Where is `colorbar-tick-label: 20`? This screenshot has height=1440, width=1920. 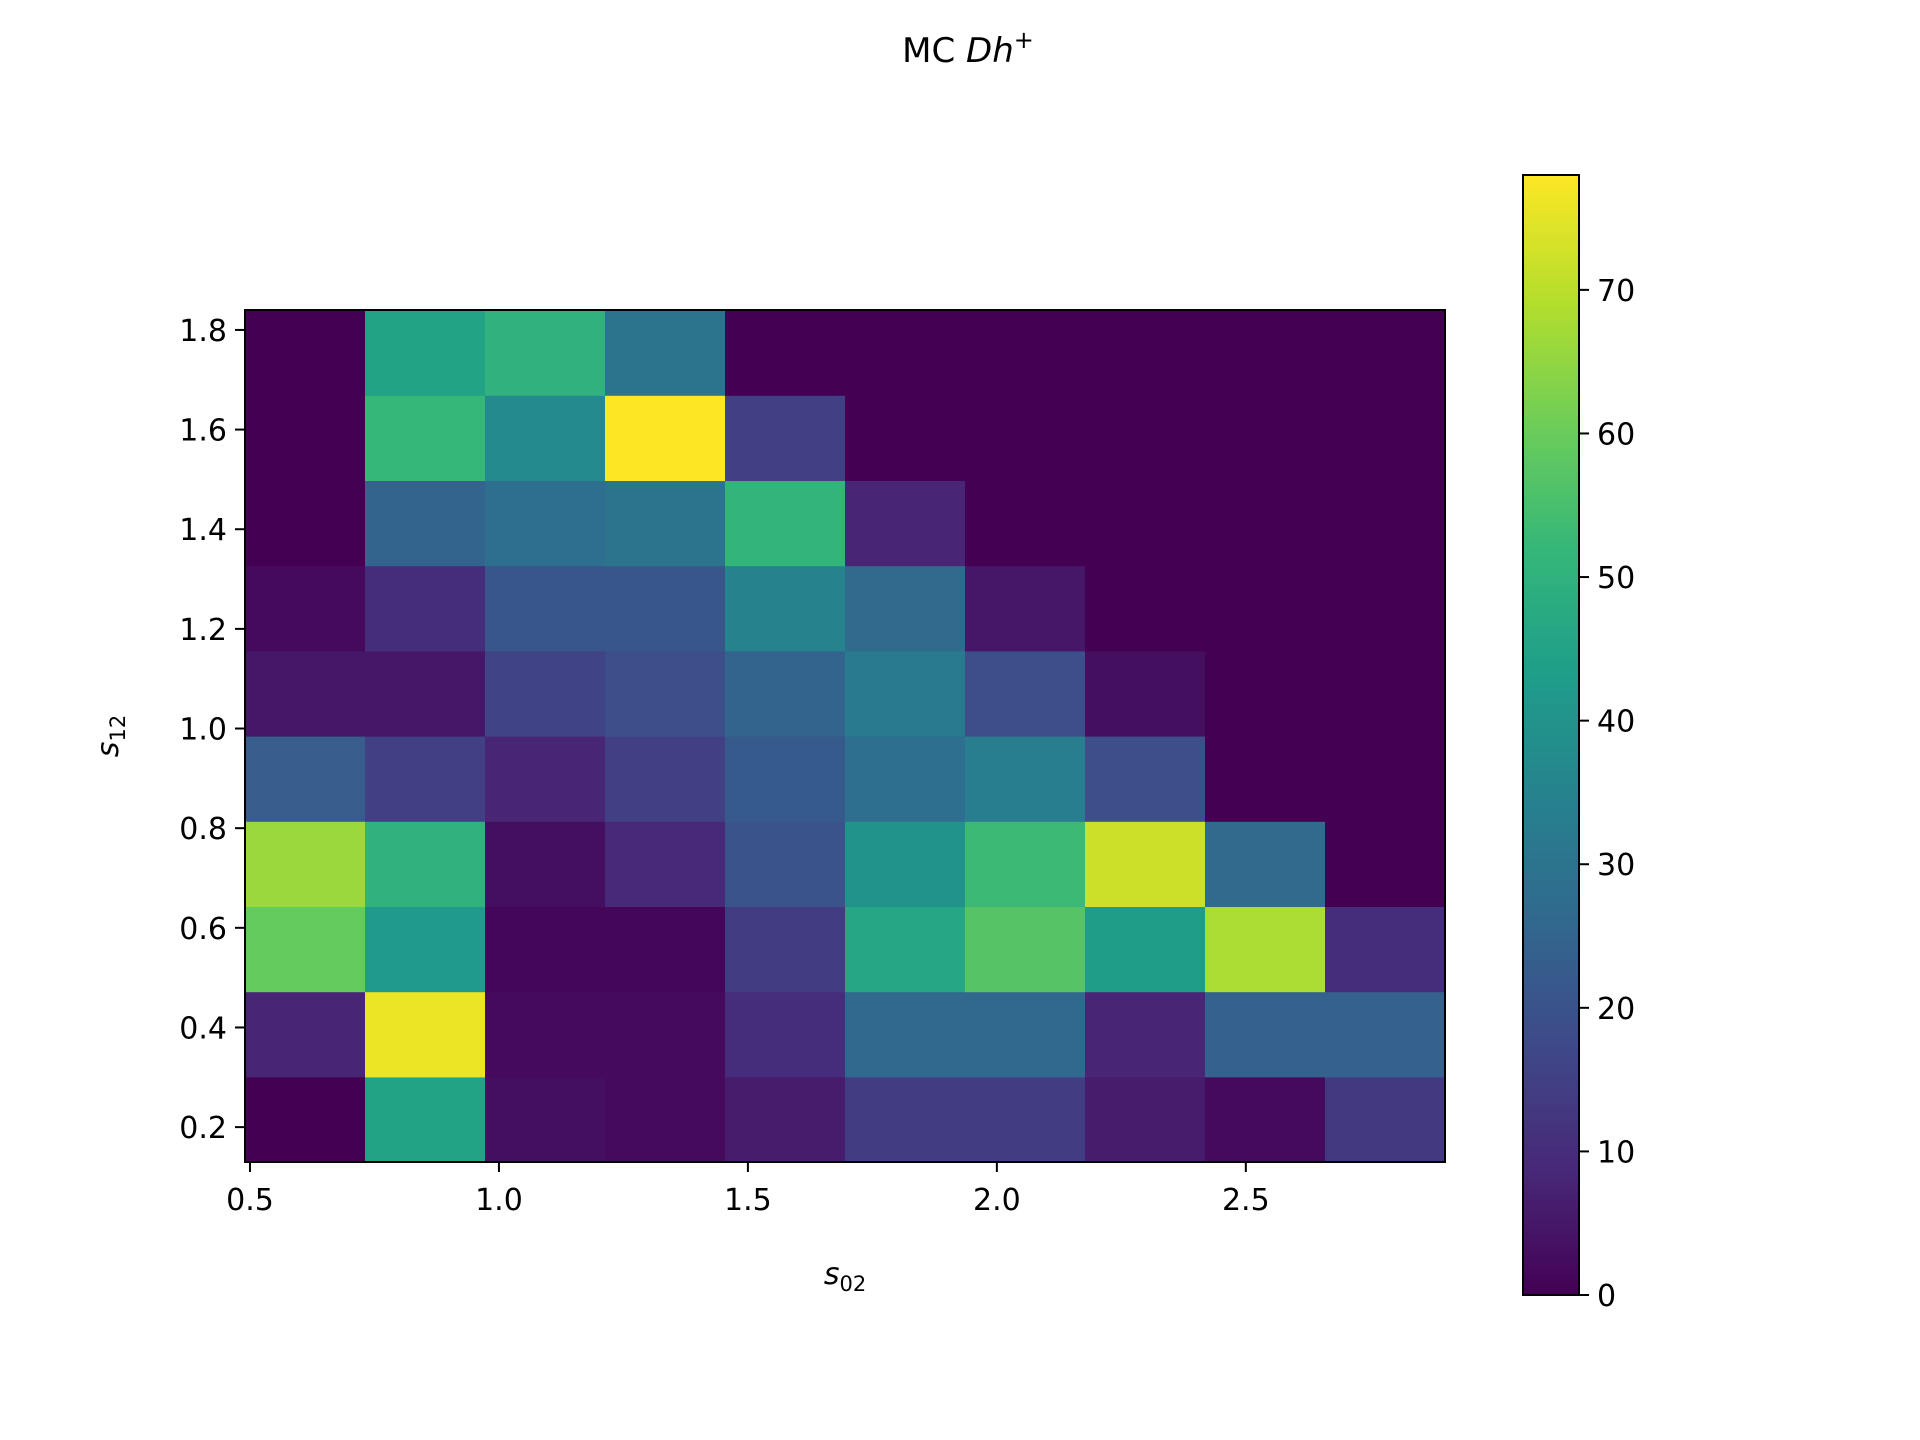 colorbar-tick-label: 20 is located at coordinates (1616, 1009).